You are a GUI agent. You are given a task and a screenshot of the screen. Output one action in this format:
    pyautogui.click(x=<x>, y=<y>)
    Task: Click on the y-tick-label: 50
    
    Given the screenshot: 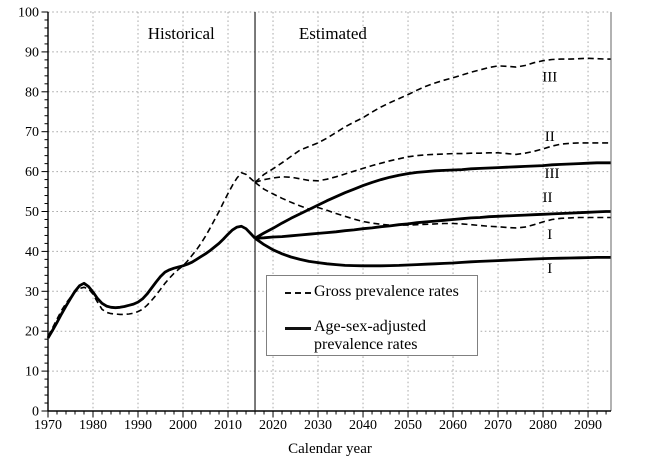 What is the action you would take?
    pyautogui.click(x=32, y=212)
    